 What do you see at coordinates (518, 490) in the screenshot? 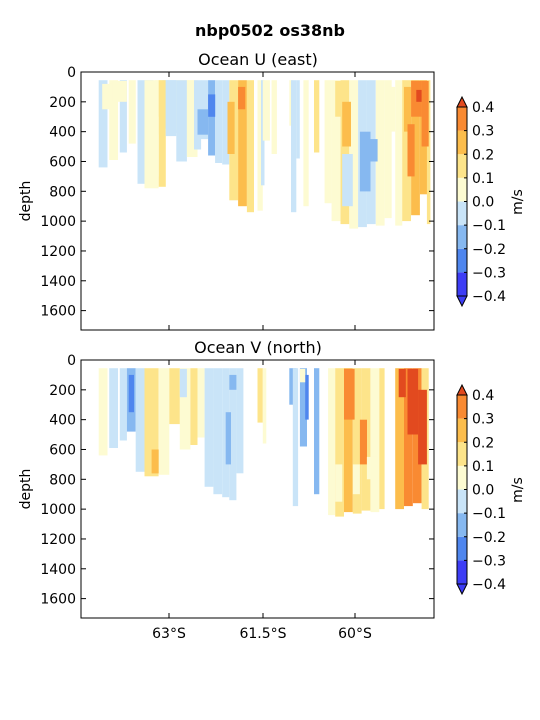
I see `panel-v-colorbar-label: m/s` at bounding box center [518, 490].